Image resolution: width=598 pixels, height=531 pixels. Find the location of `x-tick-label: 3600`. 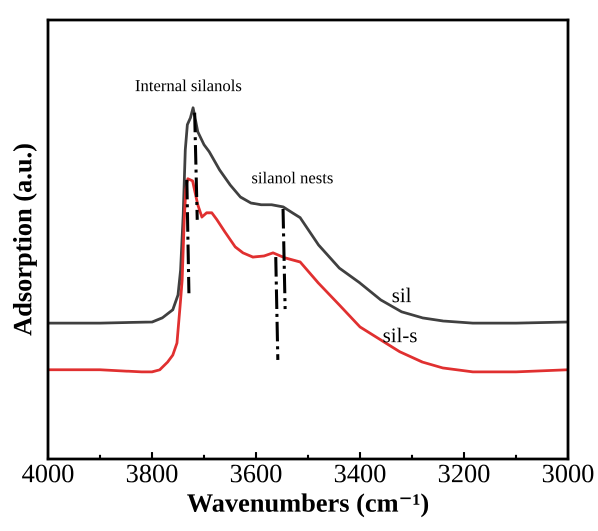

x-tick-label: 3600 is located at coordinates (256, 473).